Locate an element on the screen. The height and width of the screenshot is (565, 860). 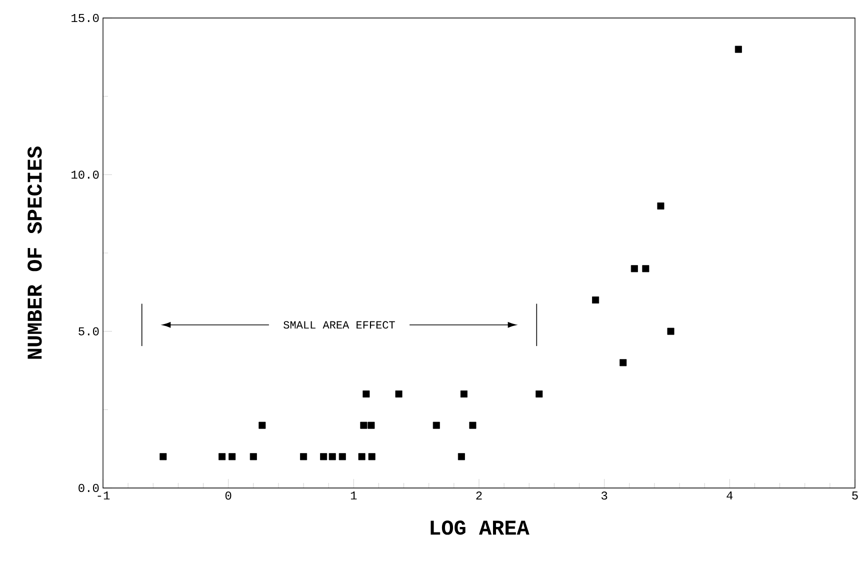
x-axis-title: LOG AREA is located at coordinates (480, 527).